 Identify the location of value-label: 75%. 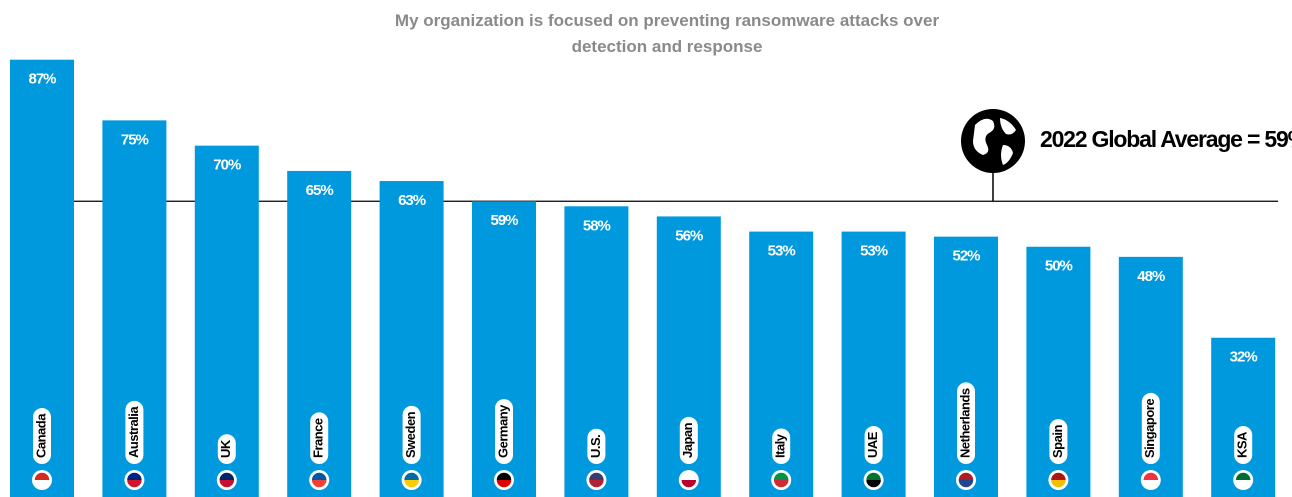
(135, 139).